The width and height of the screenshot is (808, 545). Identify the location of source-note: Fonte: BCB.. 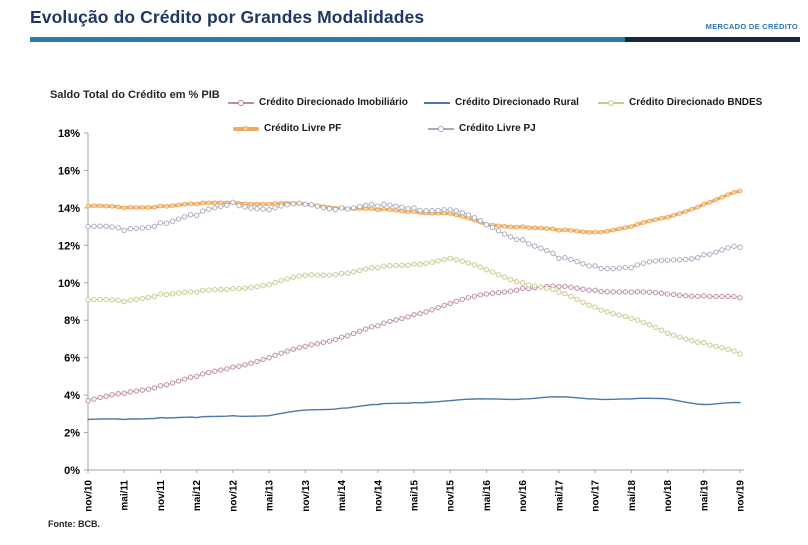
(74, 524).